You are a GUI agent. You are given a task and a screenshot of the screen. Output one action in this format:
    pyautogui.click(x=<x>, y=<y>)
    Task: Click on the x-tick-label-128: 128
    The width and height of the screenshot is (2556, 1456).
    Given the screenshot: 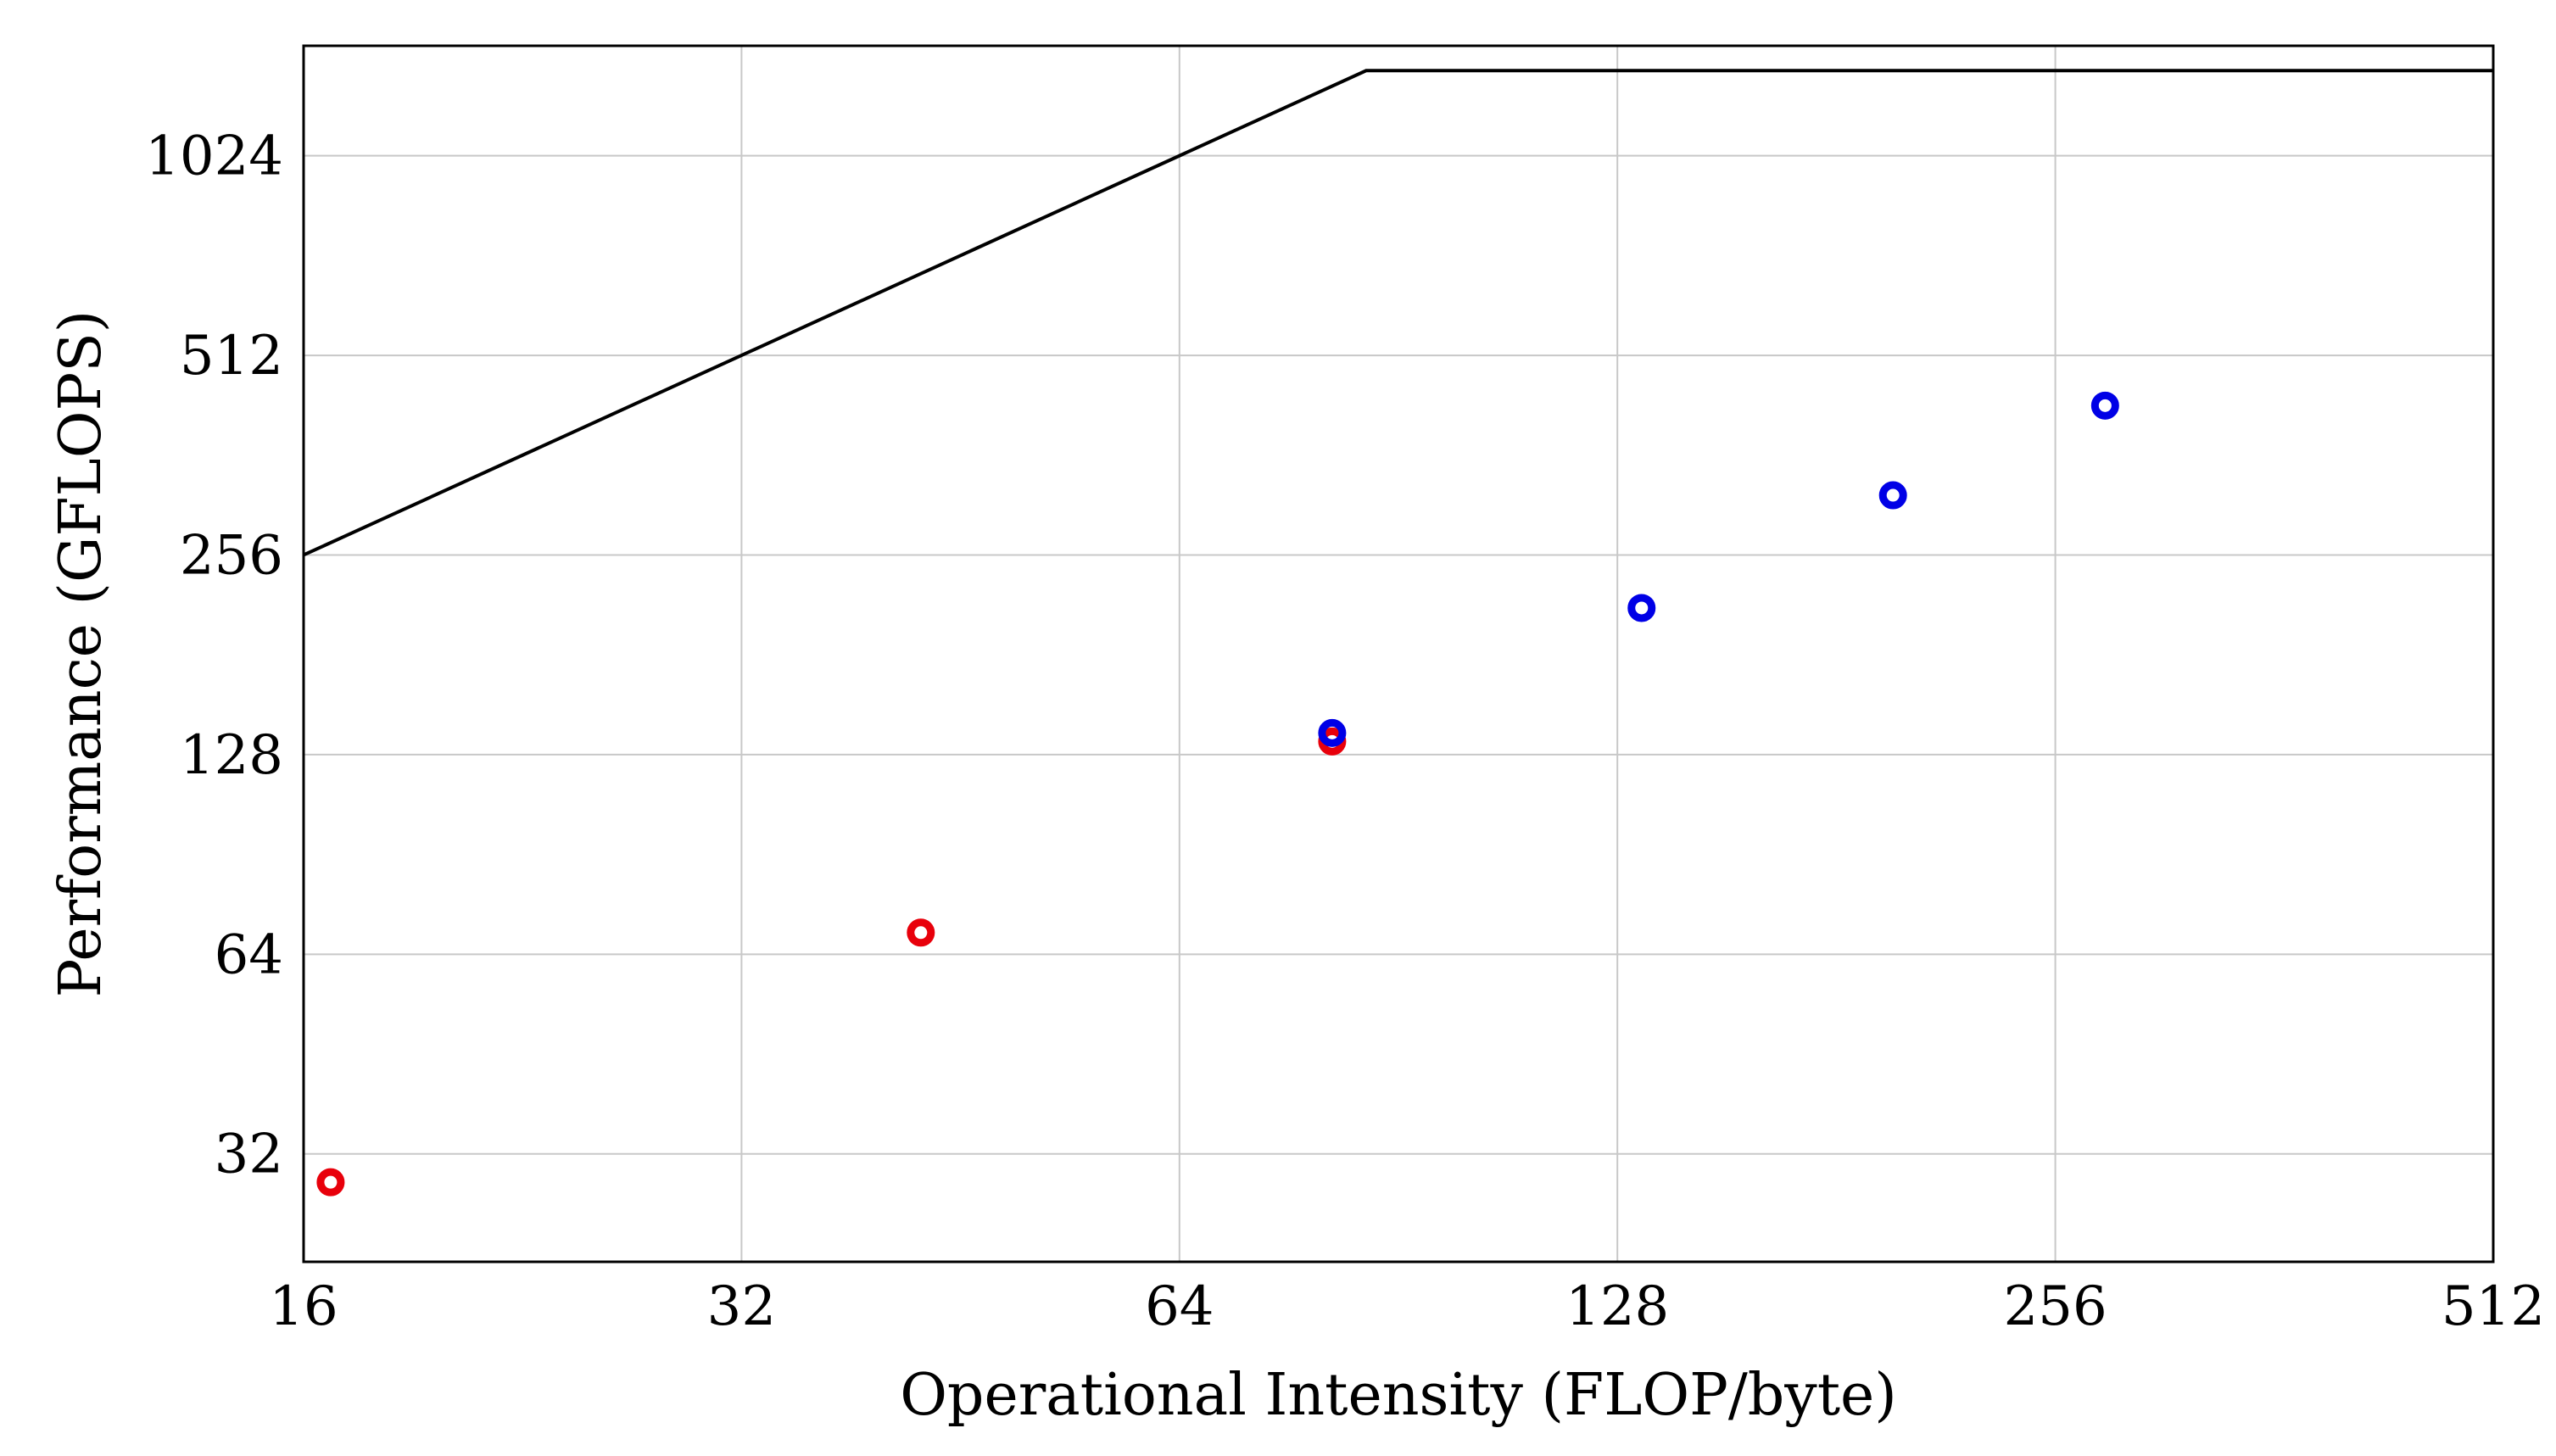 What is the action you would take?
    pyautogui.click(x=1617, y=1306)
    